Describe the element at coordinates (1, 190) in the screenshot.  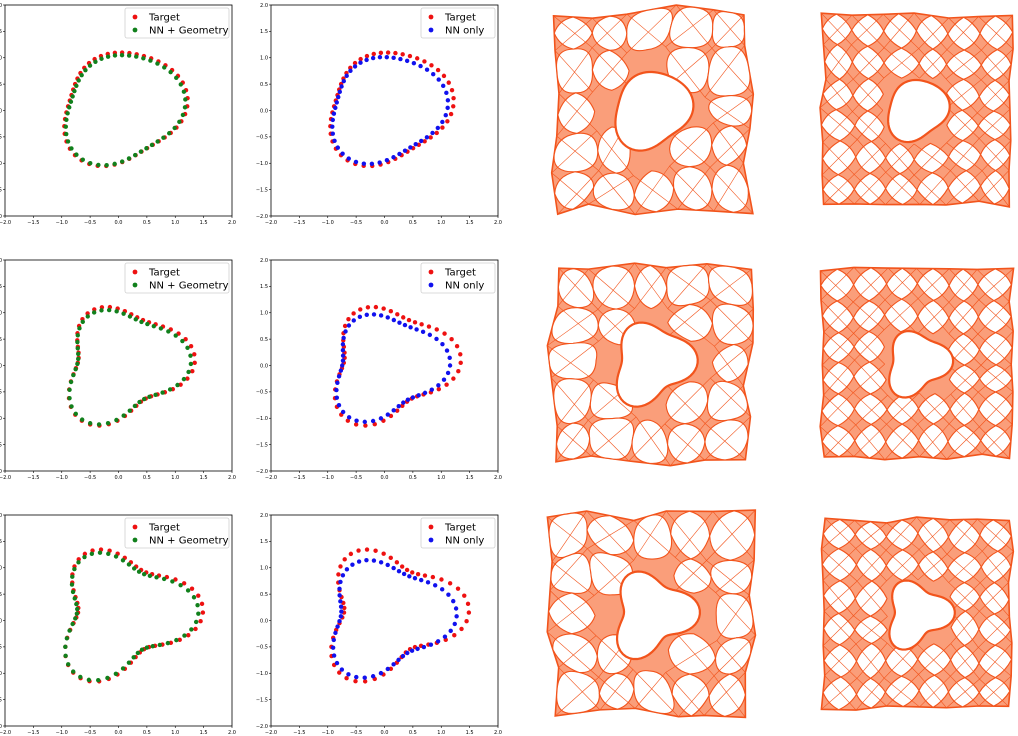
I see `y-tick-label: −1.5` at that location.